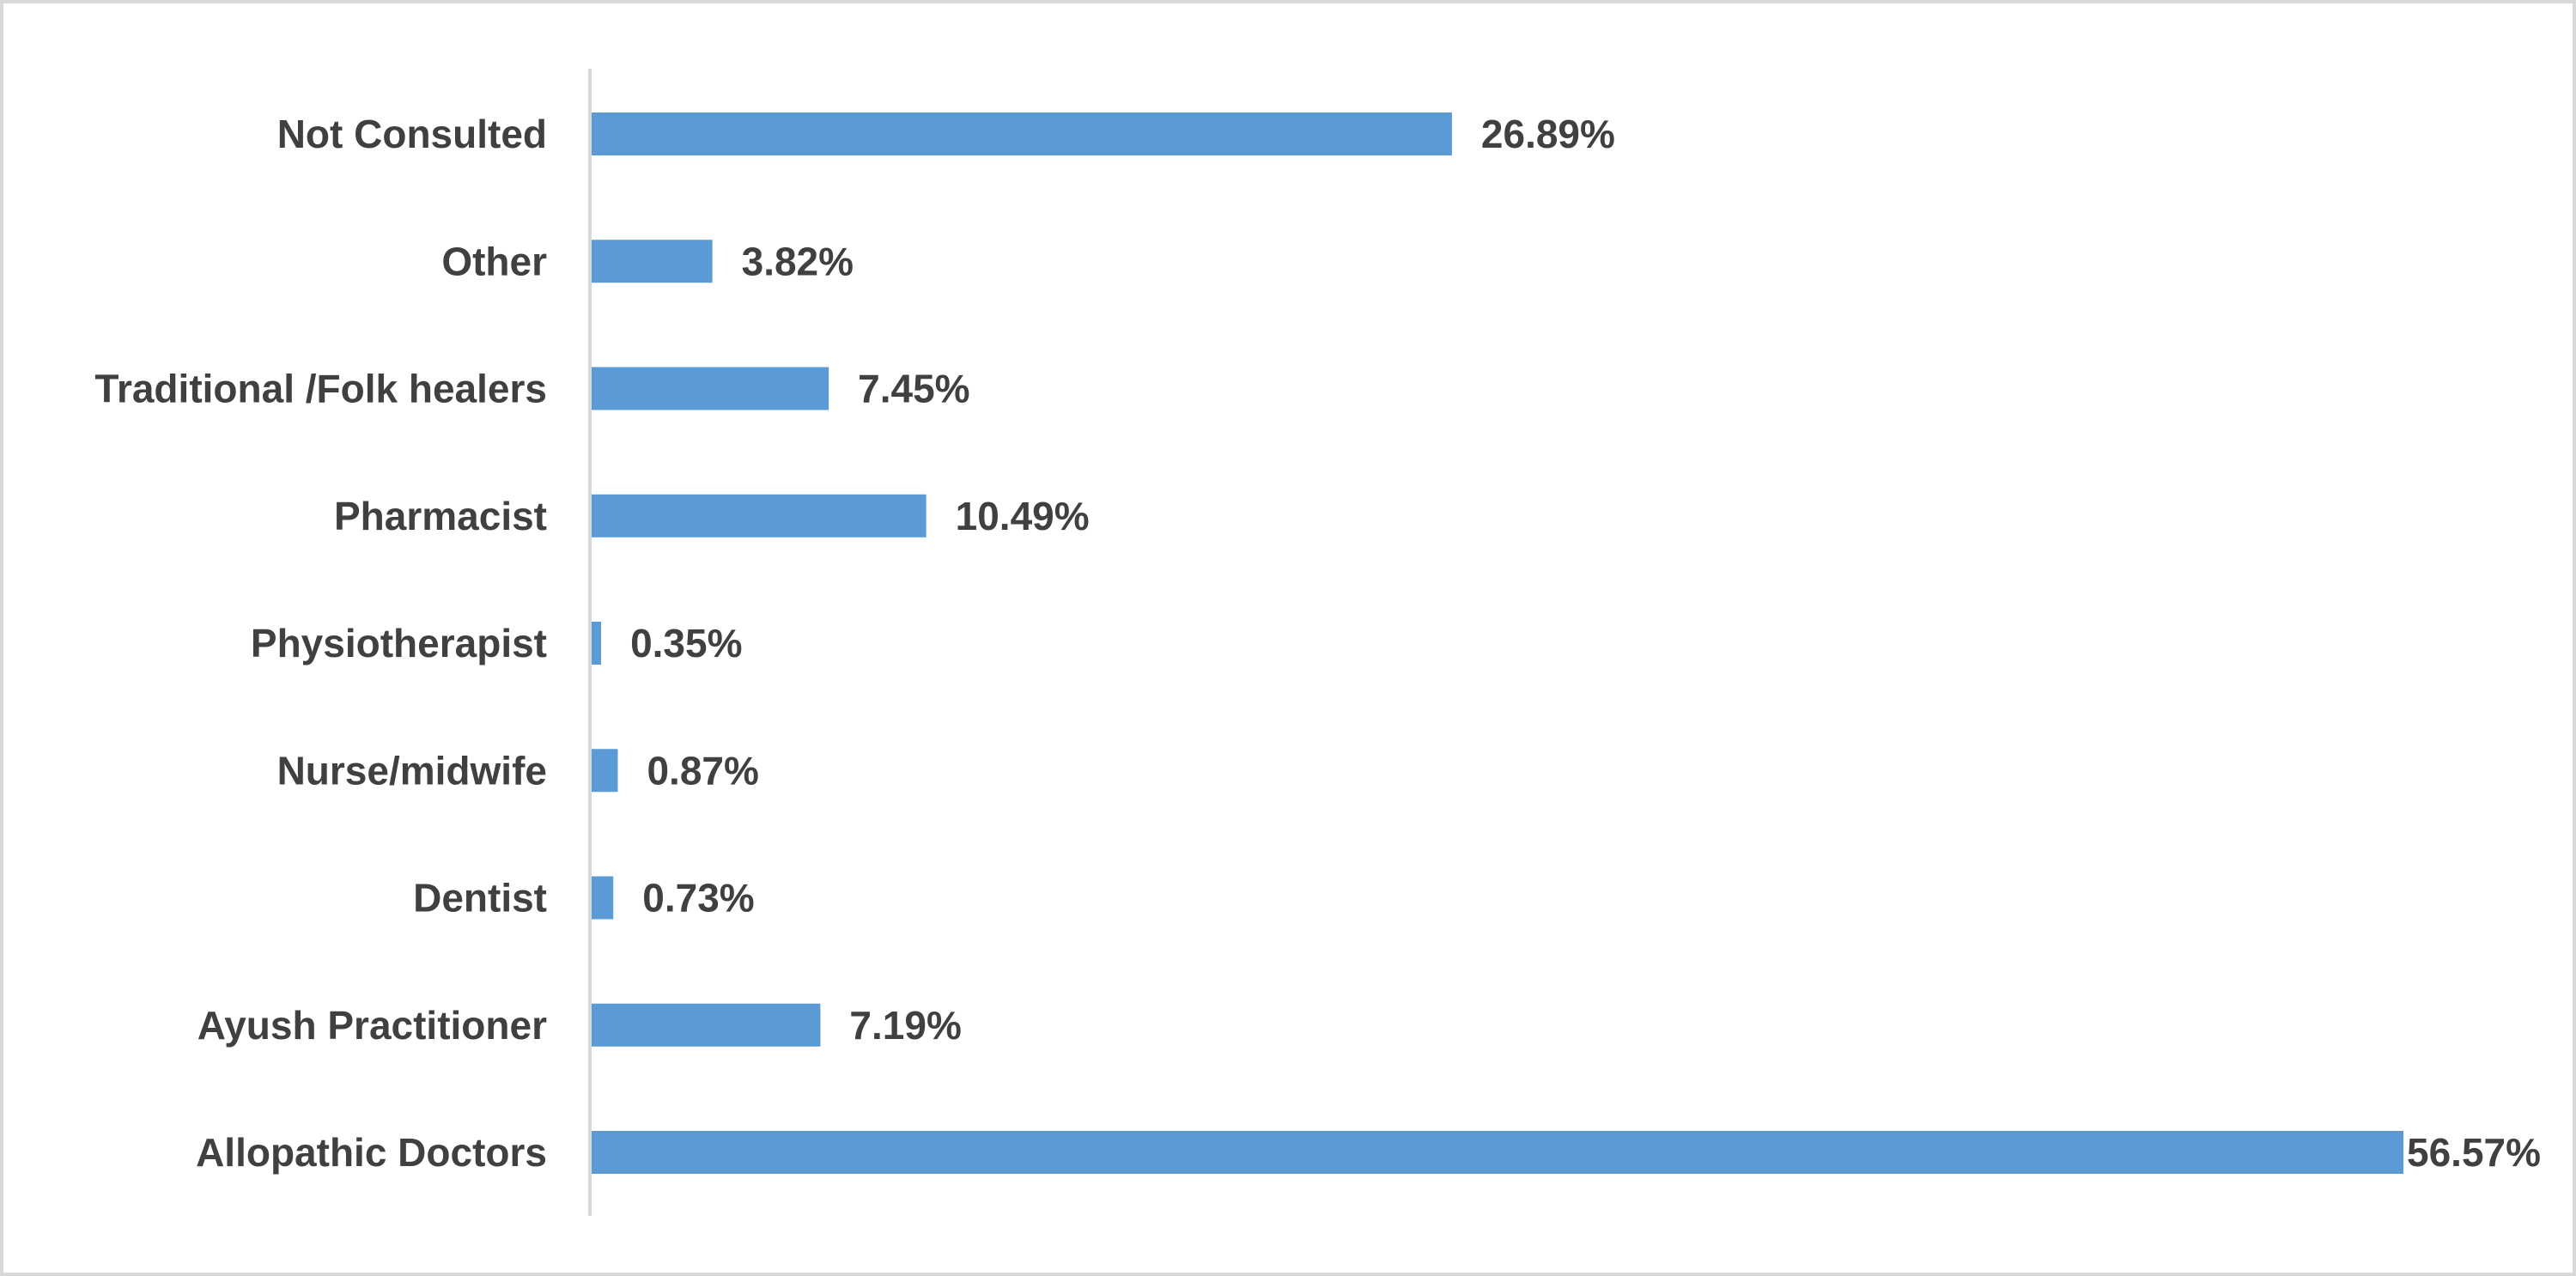 The height and width of the screenshot is (1276, 2576). Describe the element at coordinates (494, 261) in the screenshot. I see `category-label: Other` at that location.